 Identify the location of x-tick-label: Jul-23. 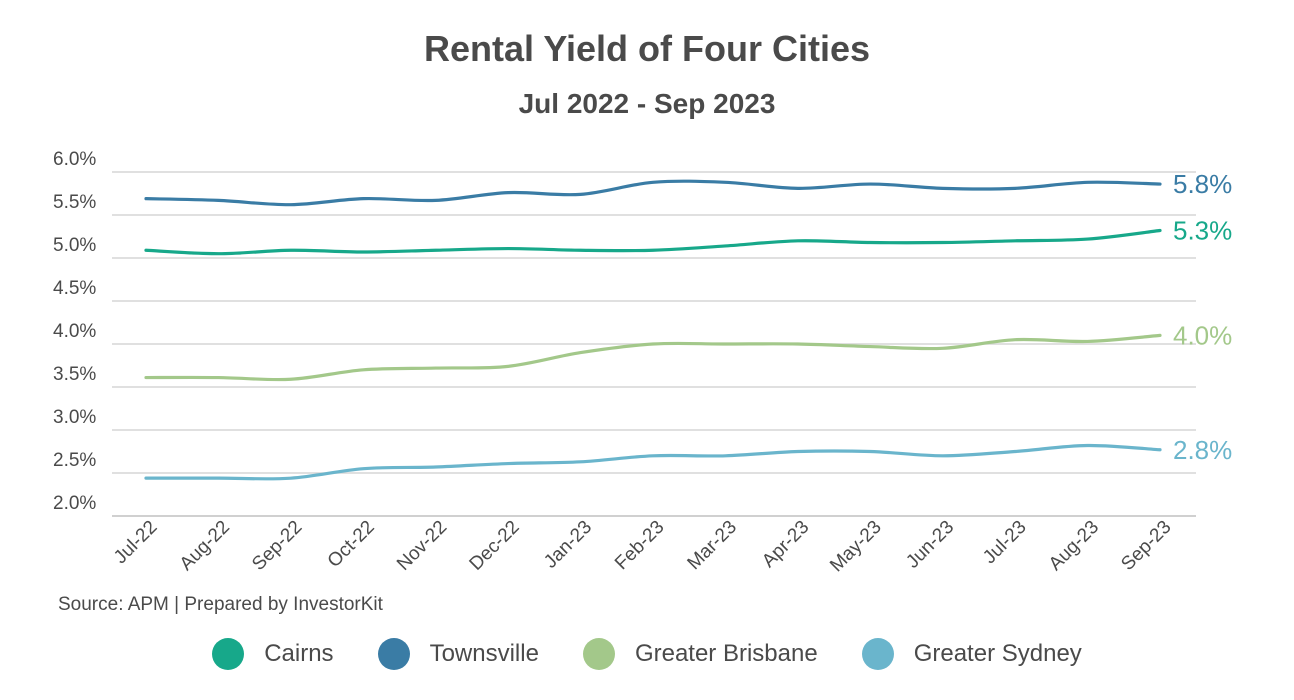
(1004, 542).